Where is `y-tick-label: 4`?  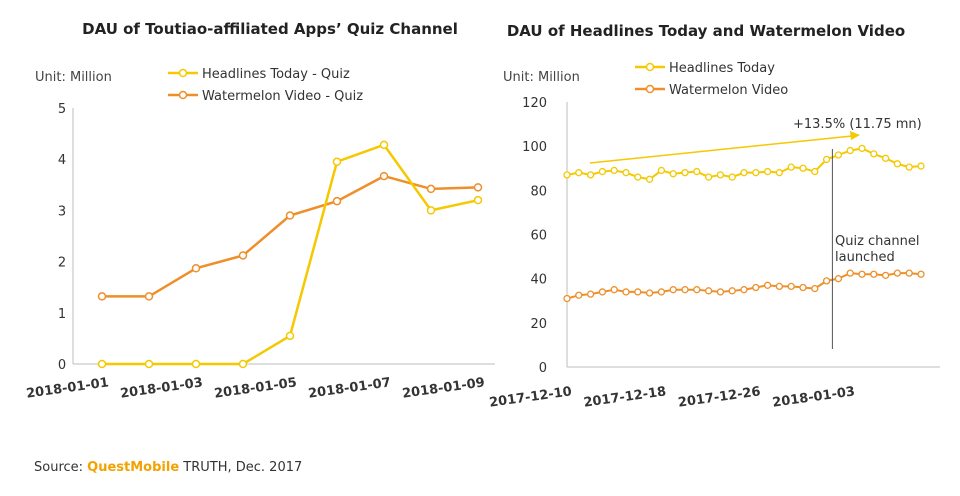
y-tick-label: 4 is located at coordinates (62, 160).